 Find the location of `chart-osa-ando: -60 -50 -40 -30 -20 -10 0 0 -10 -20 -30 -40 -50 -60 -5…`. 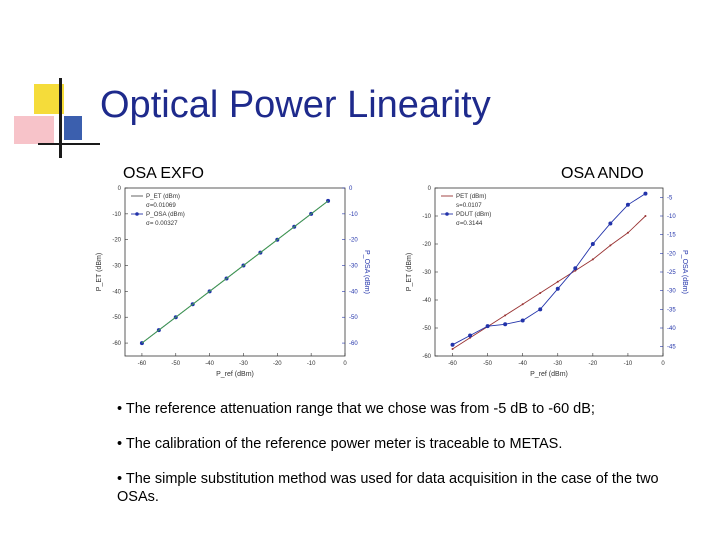

chart-osa-ando: -60 -50 -40 -30 -20 -10 0 0 -10 -20 -30 -40 -50 -60 -5… is located at coordinates (547, 282).